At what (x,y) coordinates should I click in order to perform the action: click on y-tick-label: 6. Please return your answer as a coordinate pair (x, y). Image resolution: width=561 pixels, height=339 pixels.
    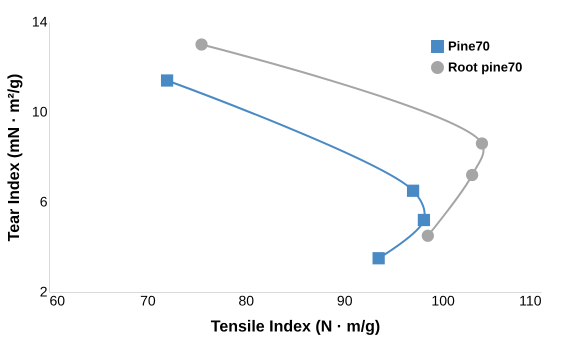
    Looking at the image, I should click on (44, 202).